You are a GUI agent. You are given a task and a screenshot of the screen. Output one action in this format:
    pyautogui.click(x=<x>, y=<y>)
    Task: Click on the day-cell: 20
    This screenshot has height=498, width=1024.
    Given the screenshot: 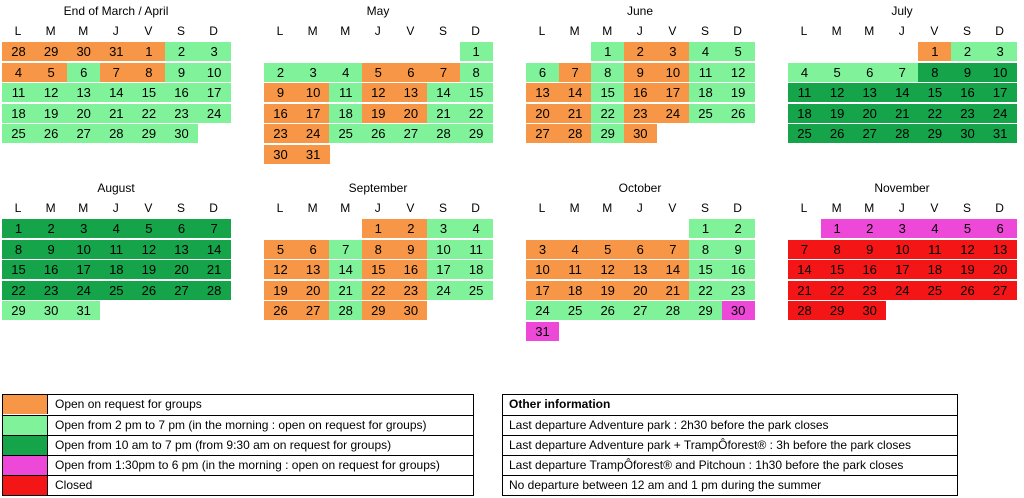 What is the action you would take?
    pyautogui.click(x=870, y=113)
    